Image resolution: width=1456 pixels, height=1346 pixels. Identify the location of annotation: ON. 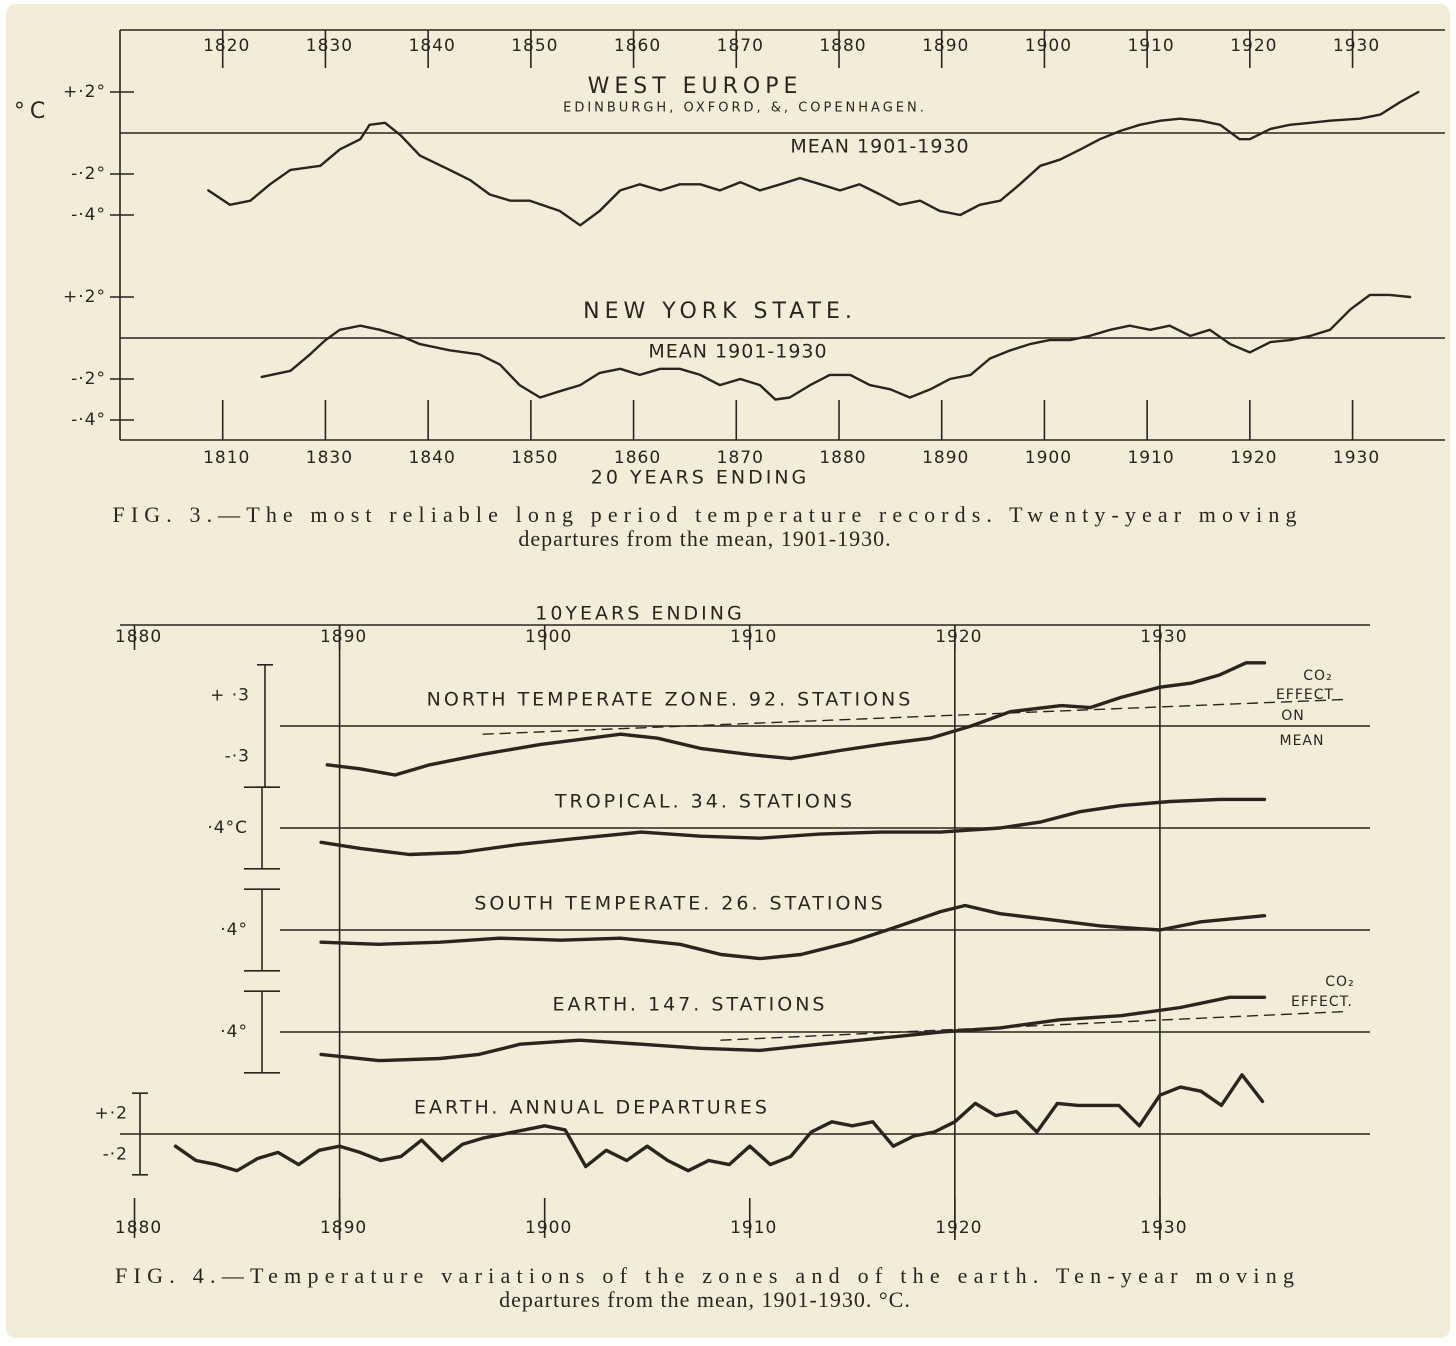
(1293, 716).